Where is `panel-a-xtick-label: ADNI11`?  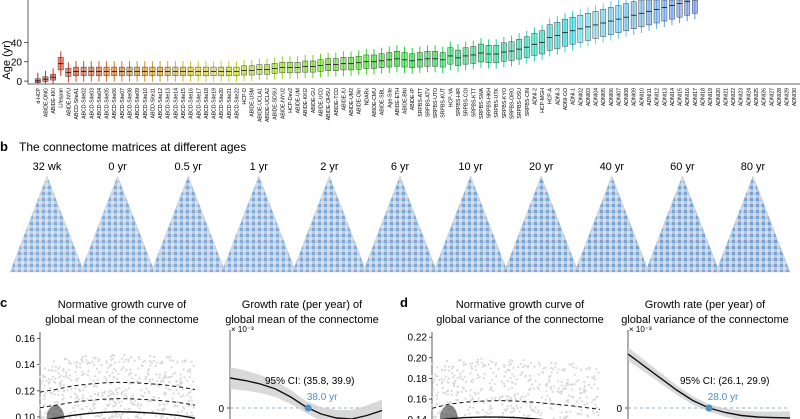 panel-a-xtick-label: ADNI11 is located at coordinates (650, 97).